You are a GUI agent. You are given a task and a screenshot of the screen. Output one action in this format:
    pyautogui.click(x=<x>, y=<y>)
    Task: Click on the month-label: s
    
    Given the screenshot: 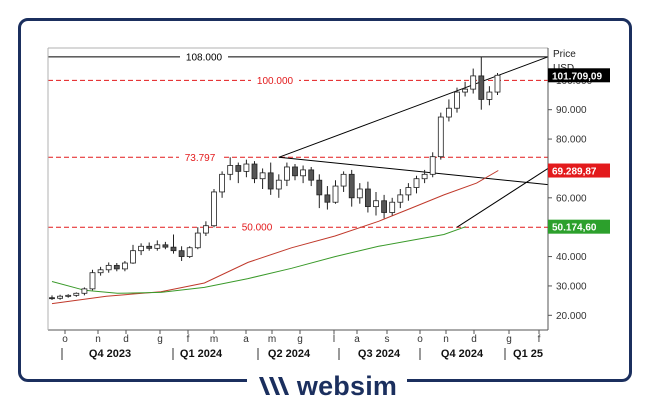 What is the action you would take?
    pyautogui.click(x=387, y=339)
    